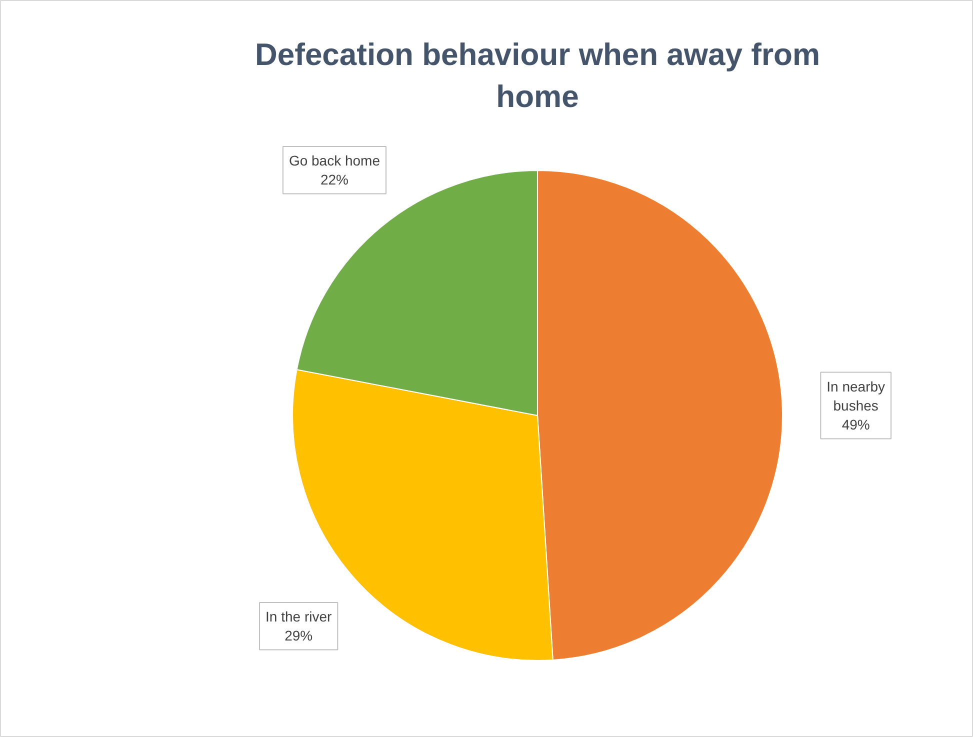 This screenshot has height=737, width=973. I want to click on slice-label: Go back home, so click(334, 160).